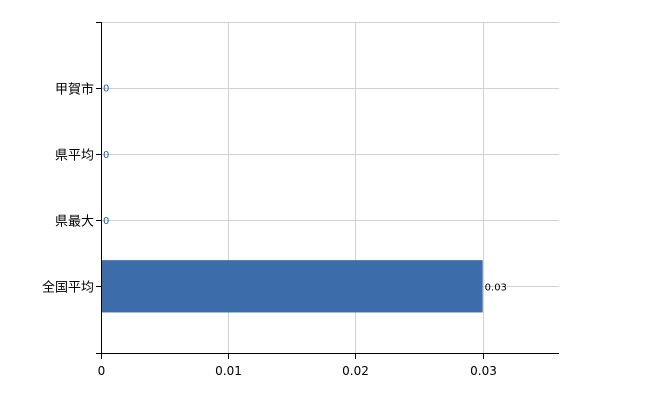 The image size is (650, 404). Describe the element at coordinates (228, 371) in the screenshot. I see `x-tick-label: 0.01` at that location.